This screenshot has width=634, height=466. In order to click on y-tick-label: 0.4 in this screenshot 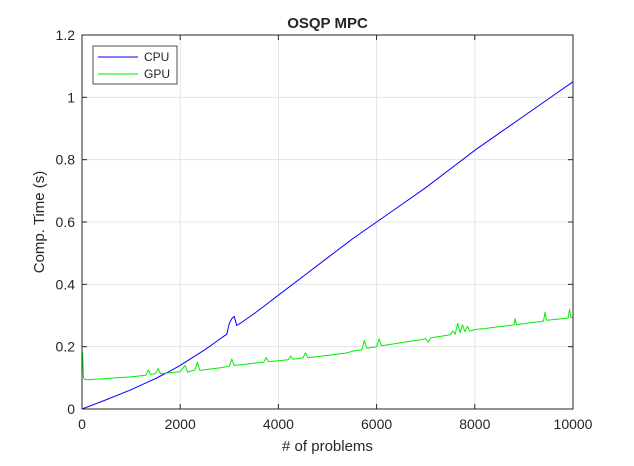, I will do `click(66, 284)`.